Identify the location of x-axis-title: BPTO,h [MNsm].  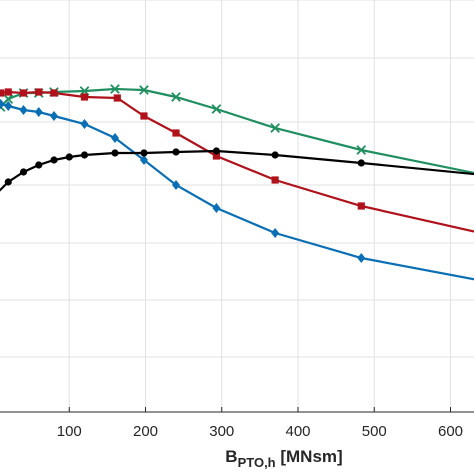
(283, 458).